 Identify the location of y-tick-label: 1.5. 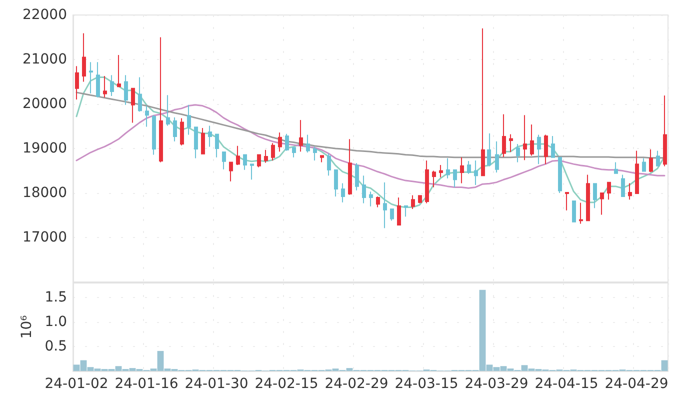
(55, 298).